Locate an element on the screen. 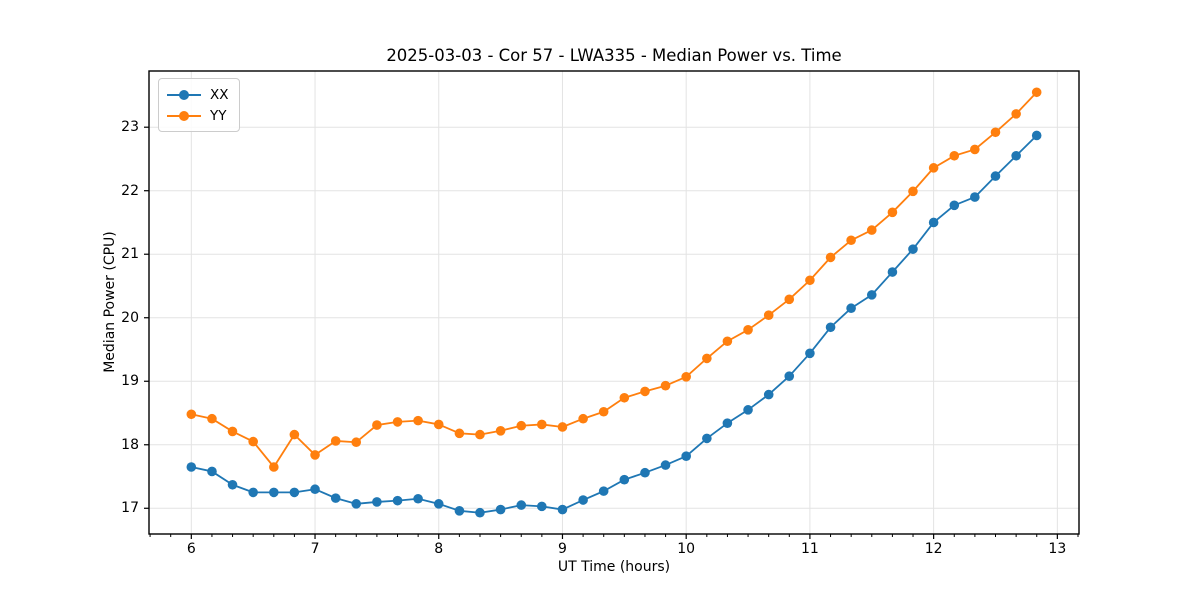 The image size is (1200, 600). legend: XX YY is located at coordinates (199, 105).